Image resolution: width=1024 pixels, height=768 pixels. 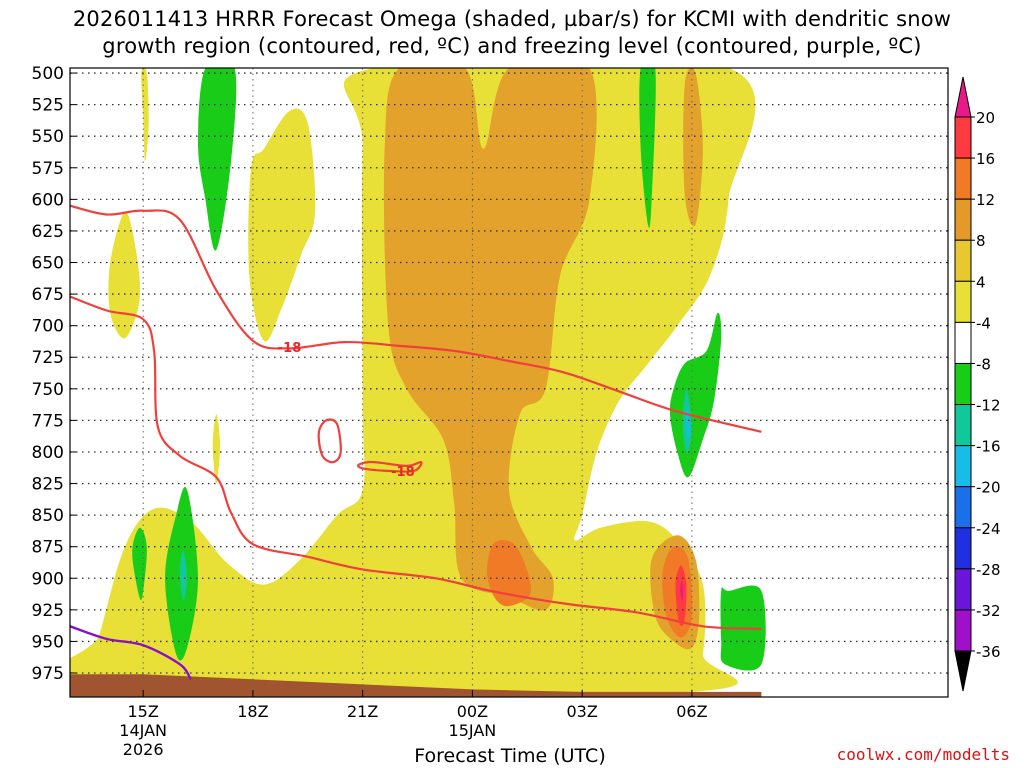 What do you see at coordinates (983, 323) in the screenshot?
I see `colorbar-label-5: -4` at bounding box center [983, 323].